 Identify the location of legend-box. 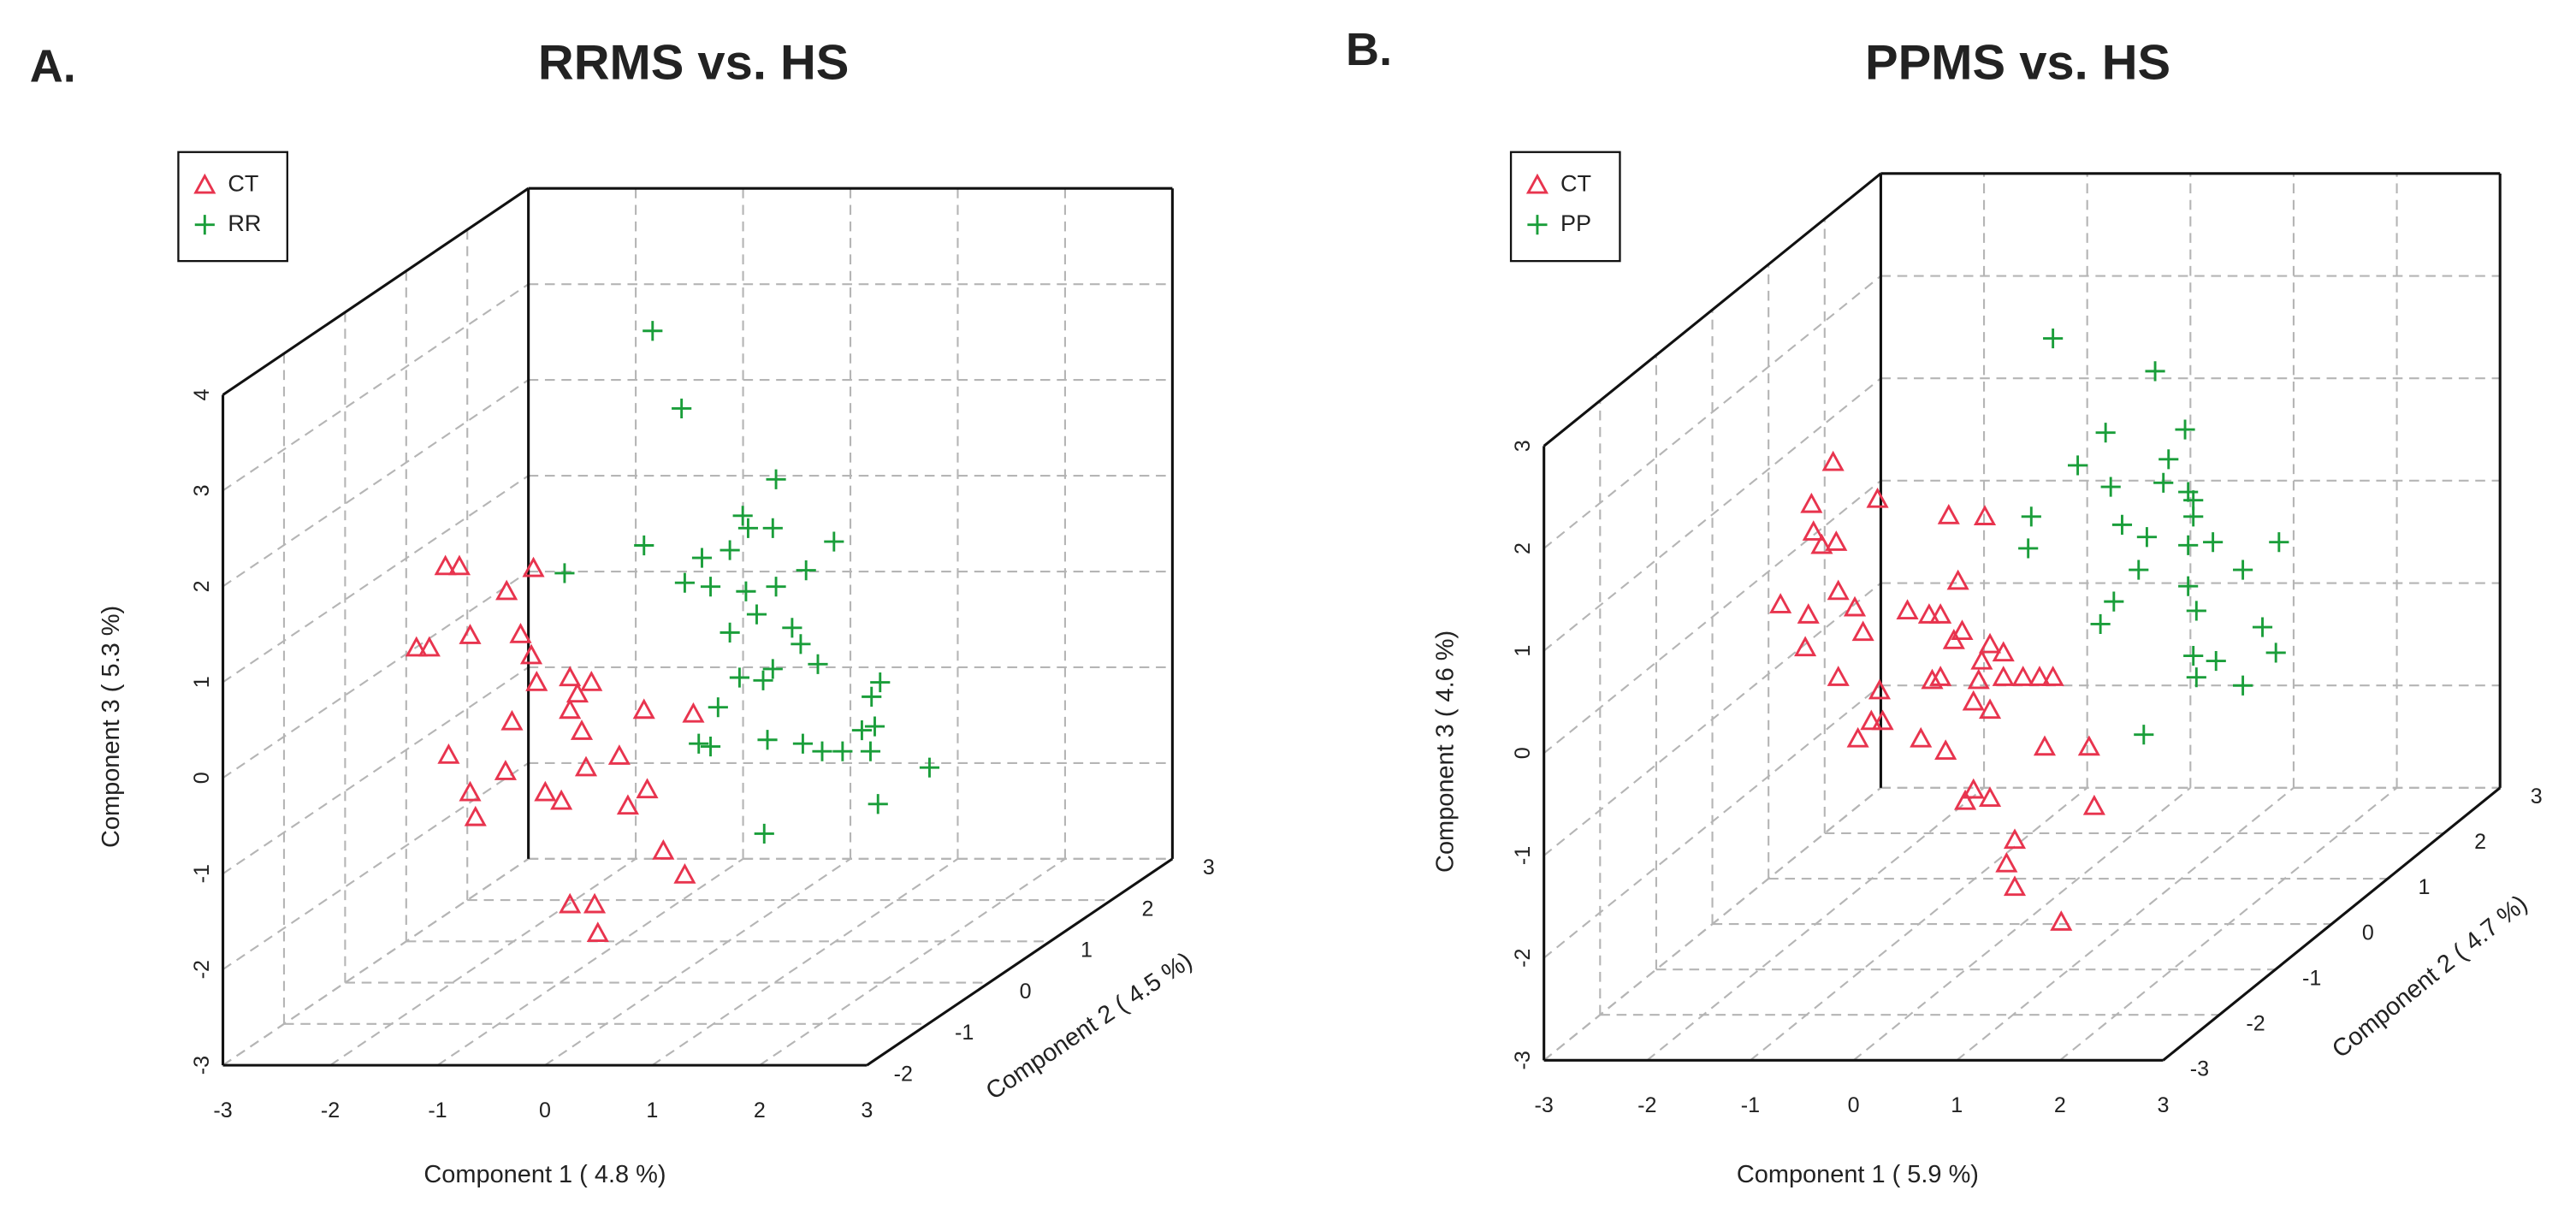
(1565, 207).